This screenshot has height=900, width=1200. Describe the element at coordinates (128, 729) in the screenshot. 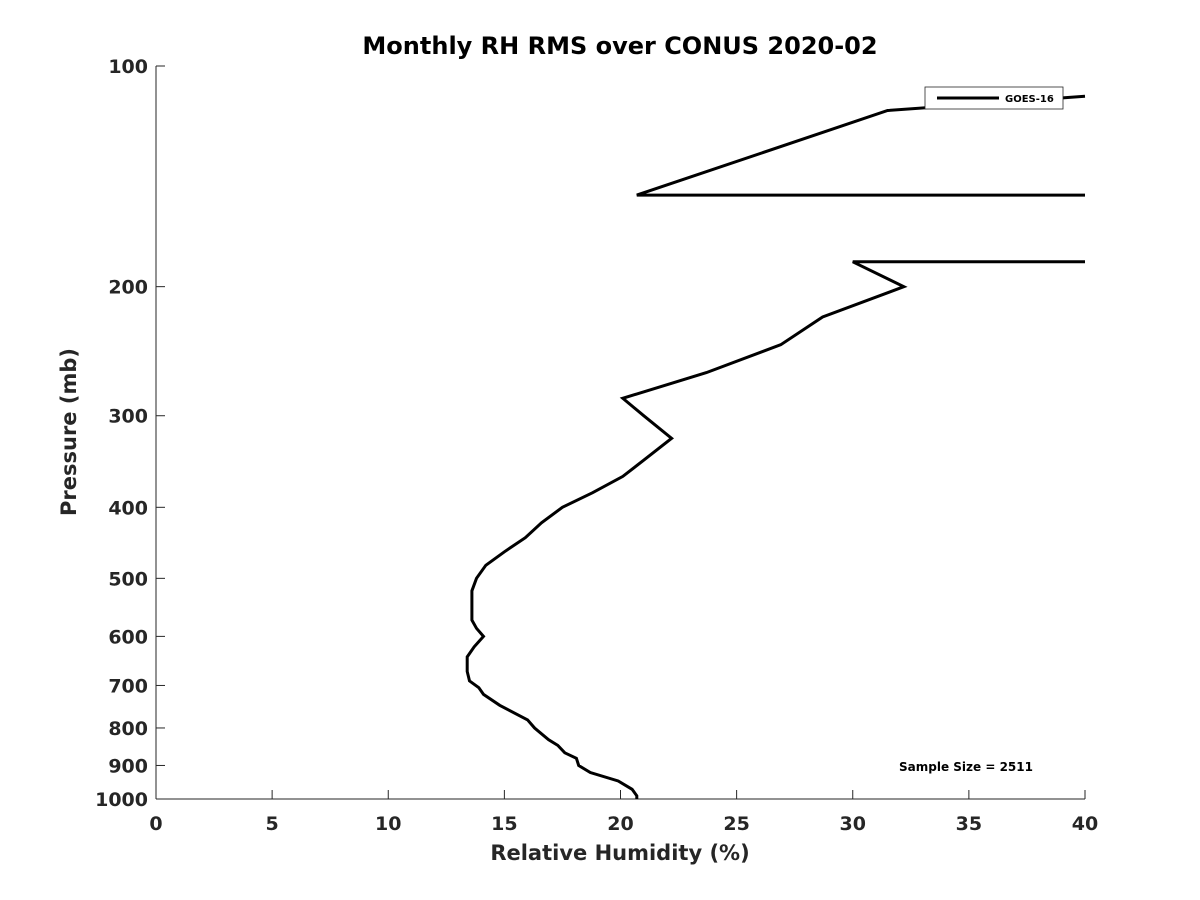

I see `y-tick-label: 800` at that location.